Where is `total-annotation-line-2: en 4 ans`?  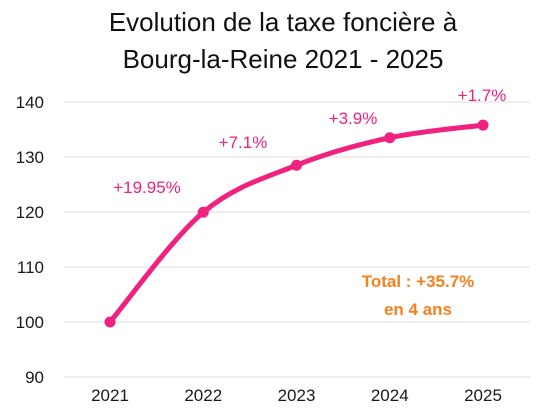
total-annotation-line-2: en 4 ans is located at coordinates (418, 309).